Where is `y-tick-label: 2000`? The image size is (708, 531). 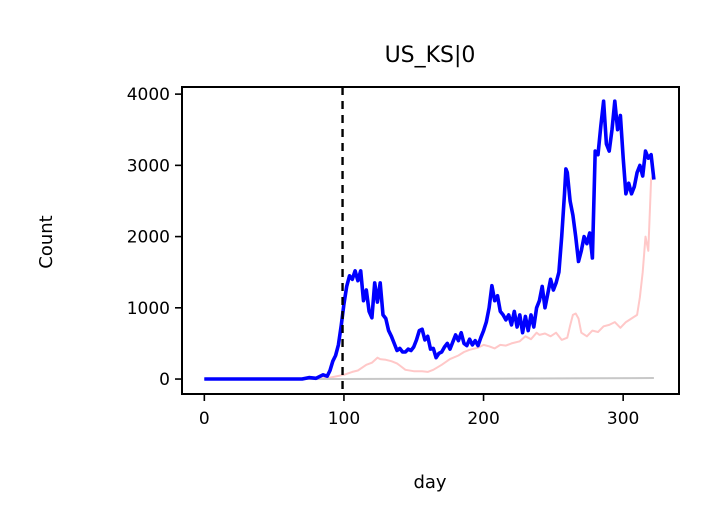
y-tick-label: 2000 is located at coordinates (148, 238).